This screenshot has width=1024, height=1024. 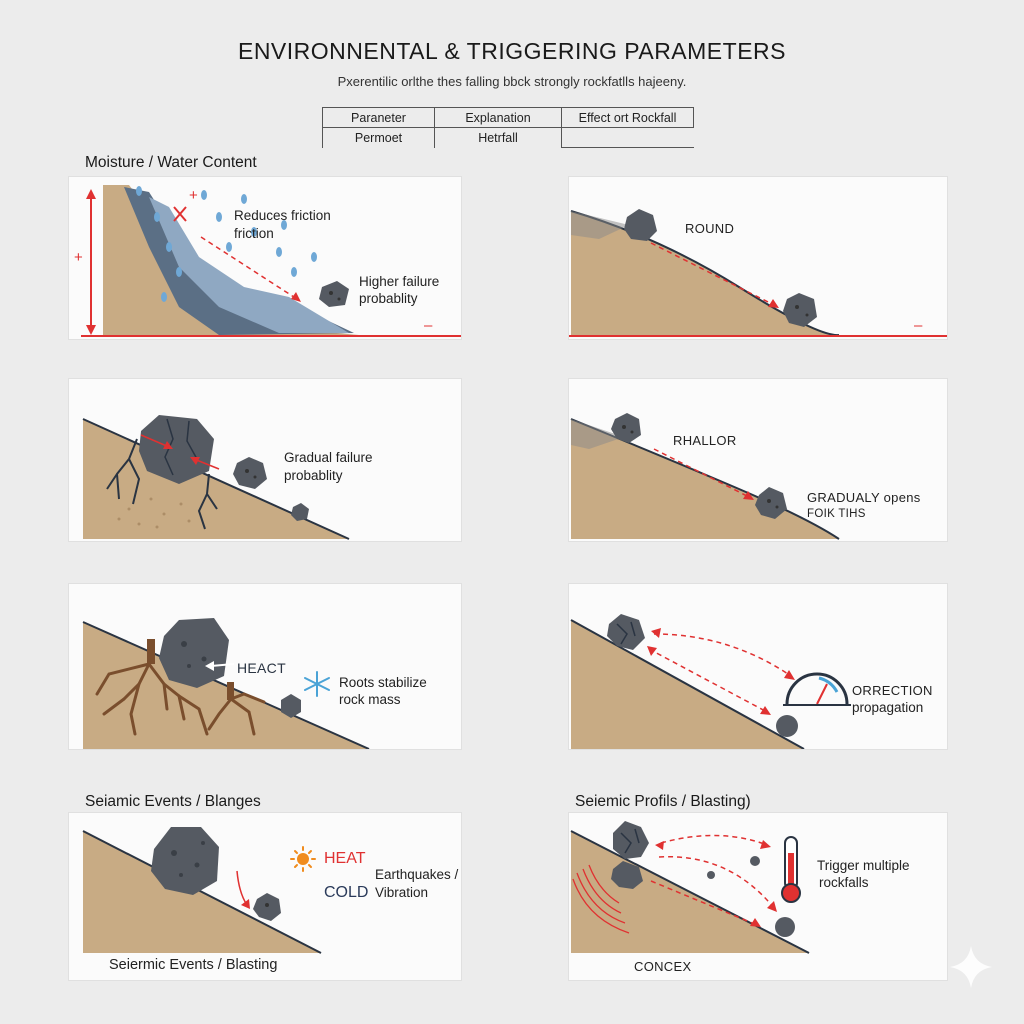 What do you see at coordinates (282, 215) in the screenshot?
I see `moisture-label: Reduces friction` at bounding box center [282, 215].